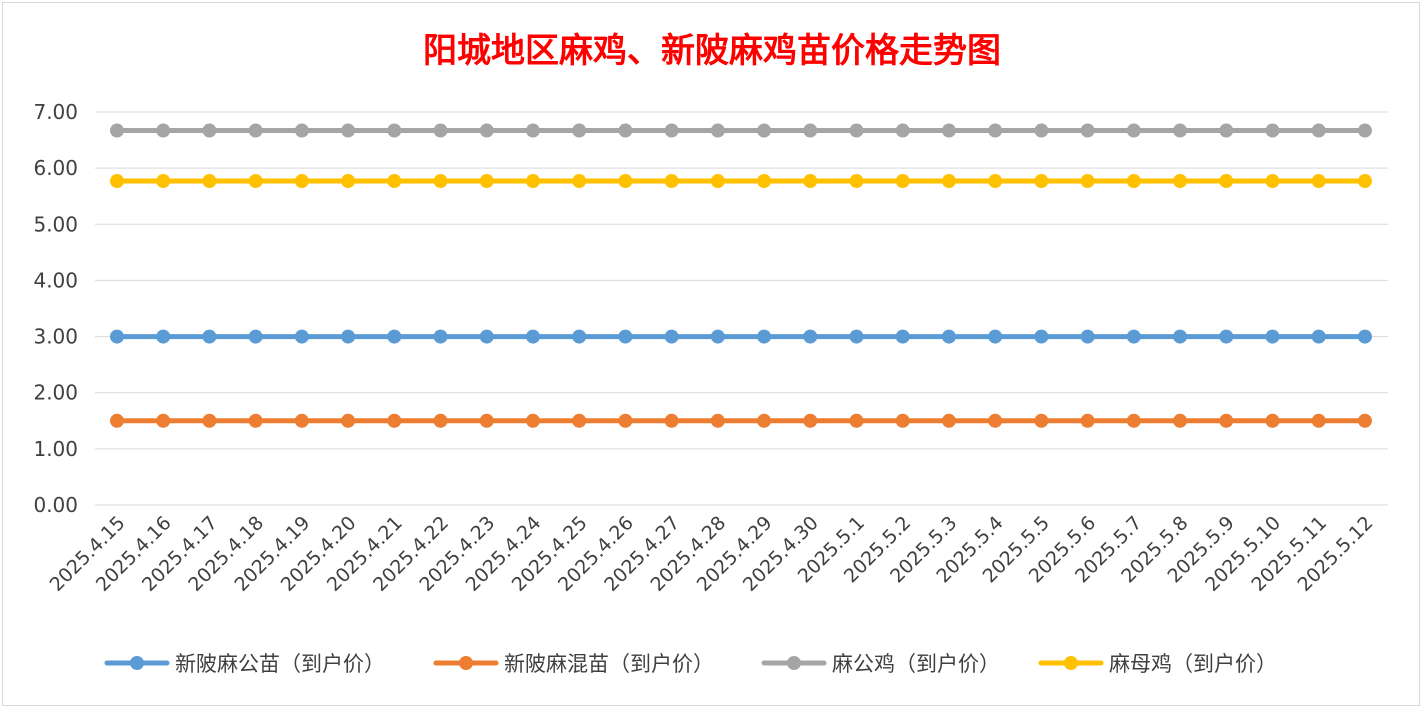 This screenshot has height=710, width=1424. Describe the element at coordinates (55, 308) in the screenshot. I see `y-axis-ticks: 0.00 1.00 2.00 3.00 4.00 5.00 6.00 7.00` at that location.